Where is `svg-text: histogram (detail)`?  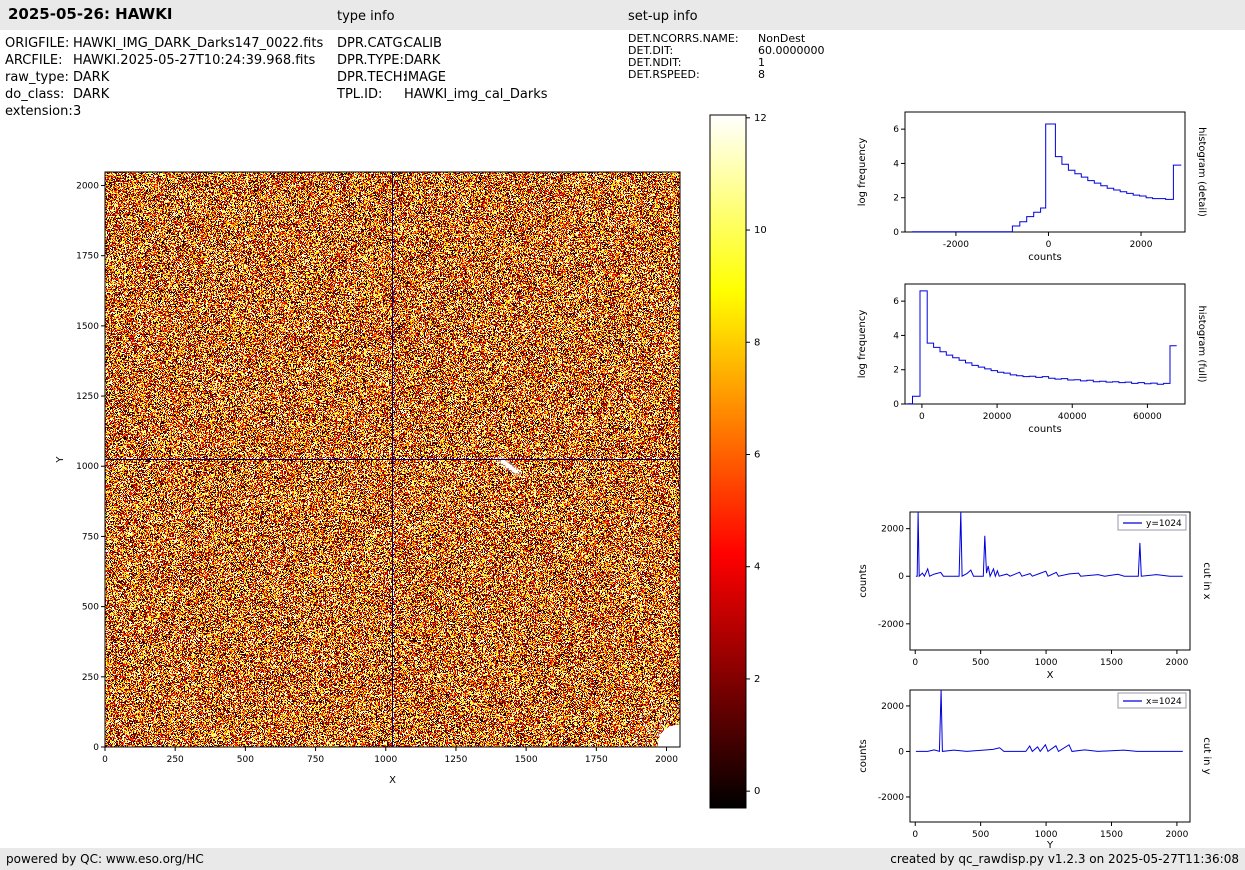 svg-text: histogram (detail) is located at coordinates (1201, 172).